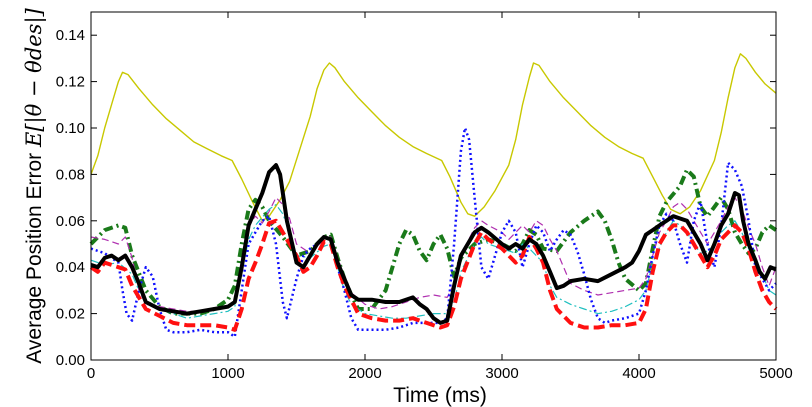  What do you see at coordinates (34, 255) in the screenshot?
I see `y-axis-label-text: Average Position Error` at bounding box center [34, 255].